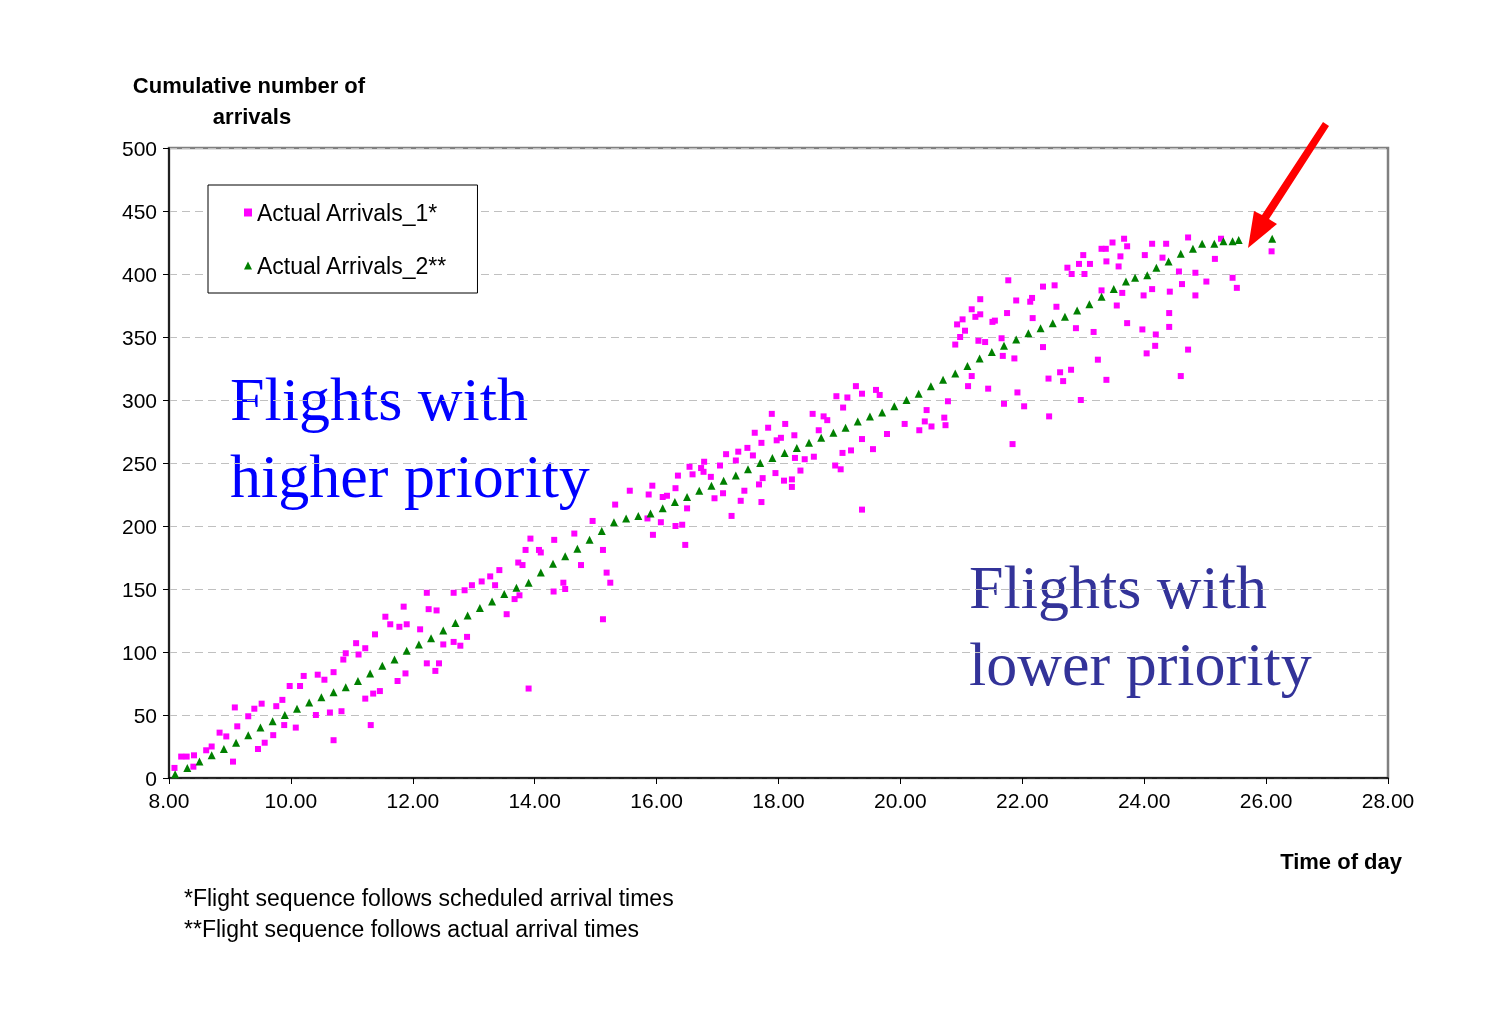 This screenshot has height=1019, width=1488. I want to click on y-tick-label: 0, so click(151, 778).